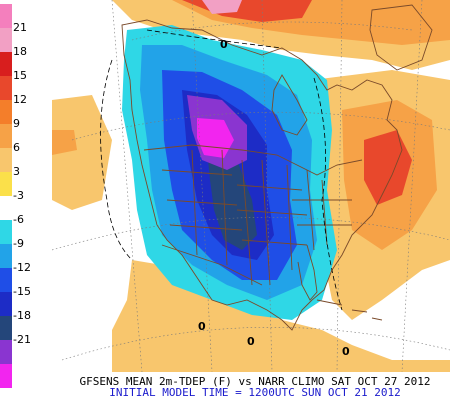  Describe the element at coordinates (224, 44) in the screenshot. I see `contour-label-north: 0` at that location.